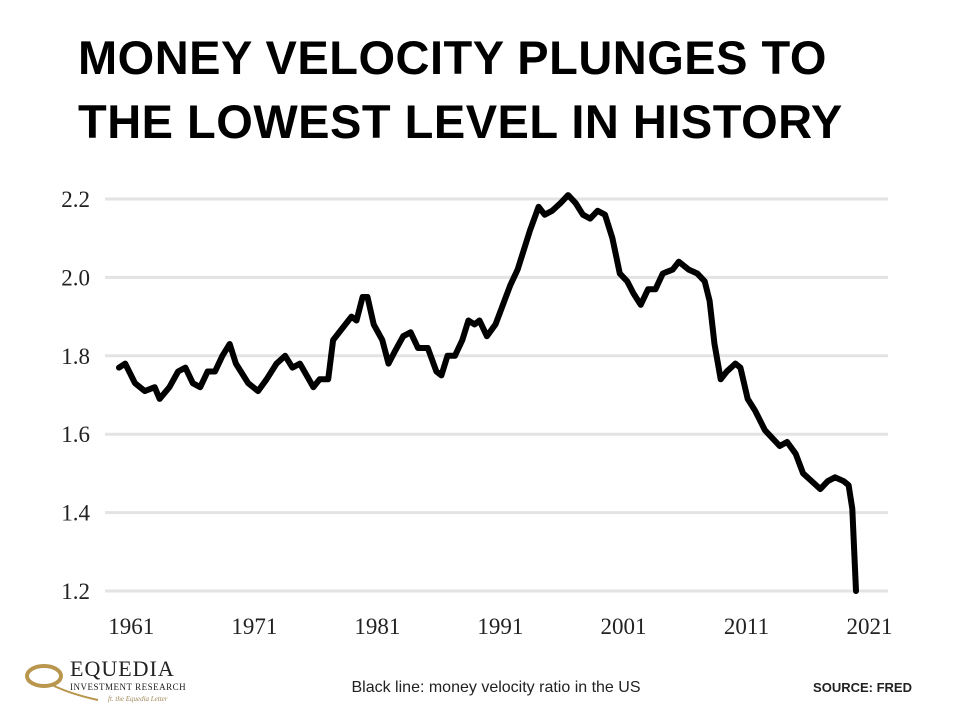 The image size is (962, 720). Describe the element at coordinates (75, 434) in the screenshot. I see `y-tick-label: 1.6` at that location.